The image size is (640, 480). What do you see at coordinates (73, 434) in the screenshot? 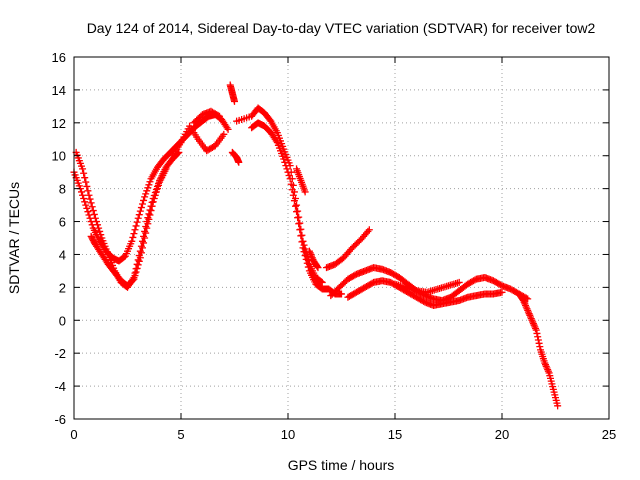
I see `x-tick-label: 0` at bounding box center [73, 434].